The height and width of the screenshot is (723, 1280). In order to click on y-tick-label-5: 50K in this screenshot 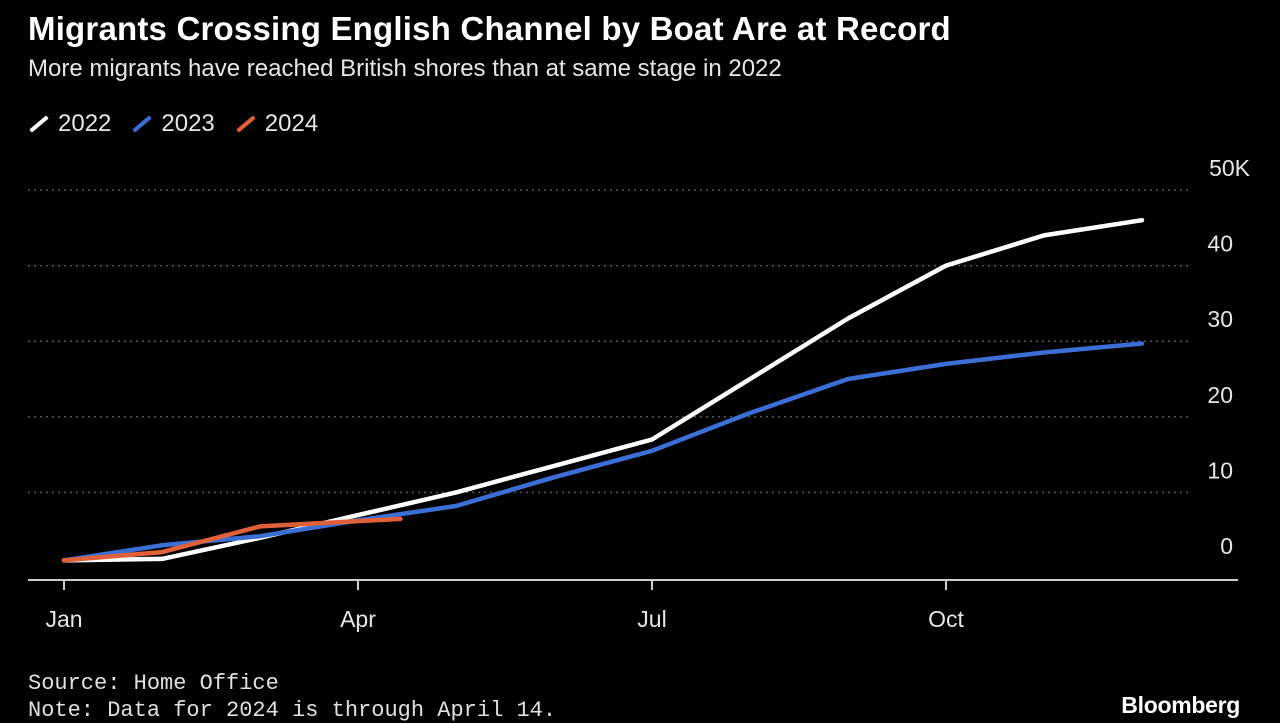, I will do `click(1230, 168)`.